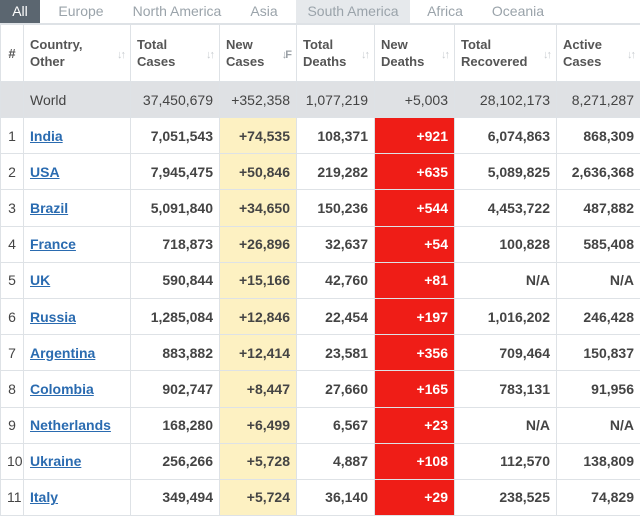  I want to click on new-cases-cell: +12,846, so click(258, 316).